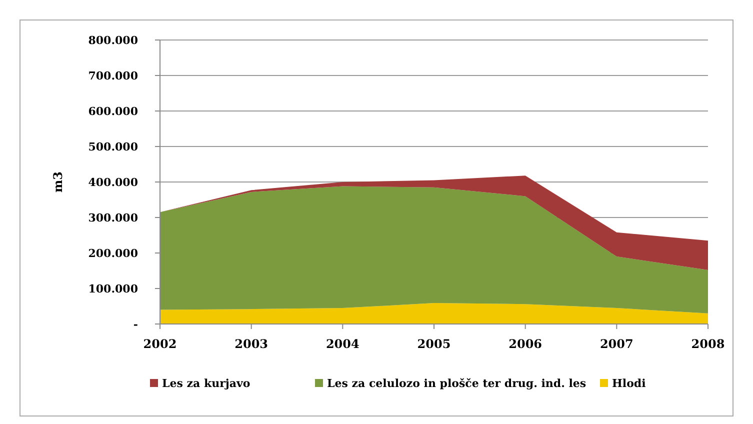  Describe the element at coordinates (617, 344) in the screenshot. I see `x-tick-label: 2007` at that location.